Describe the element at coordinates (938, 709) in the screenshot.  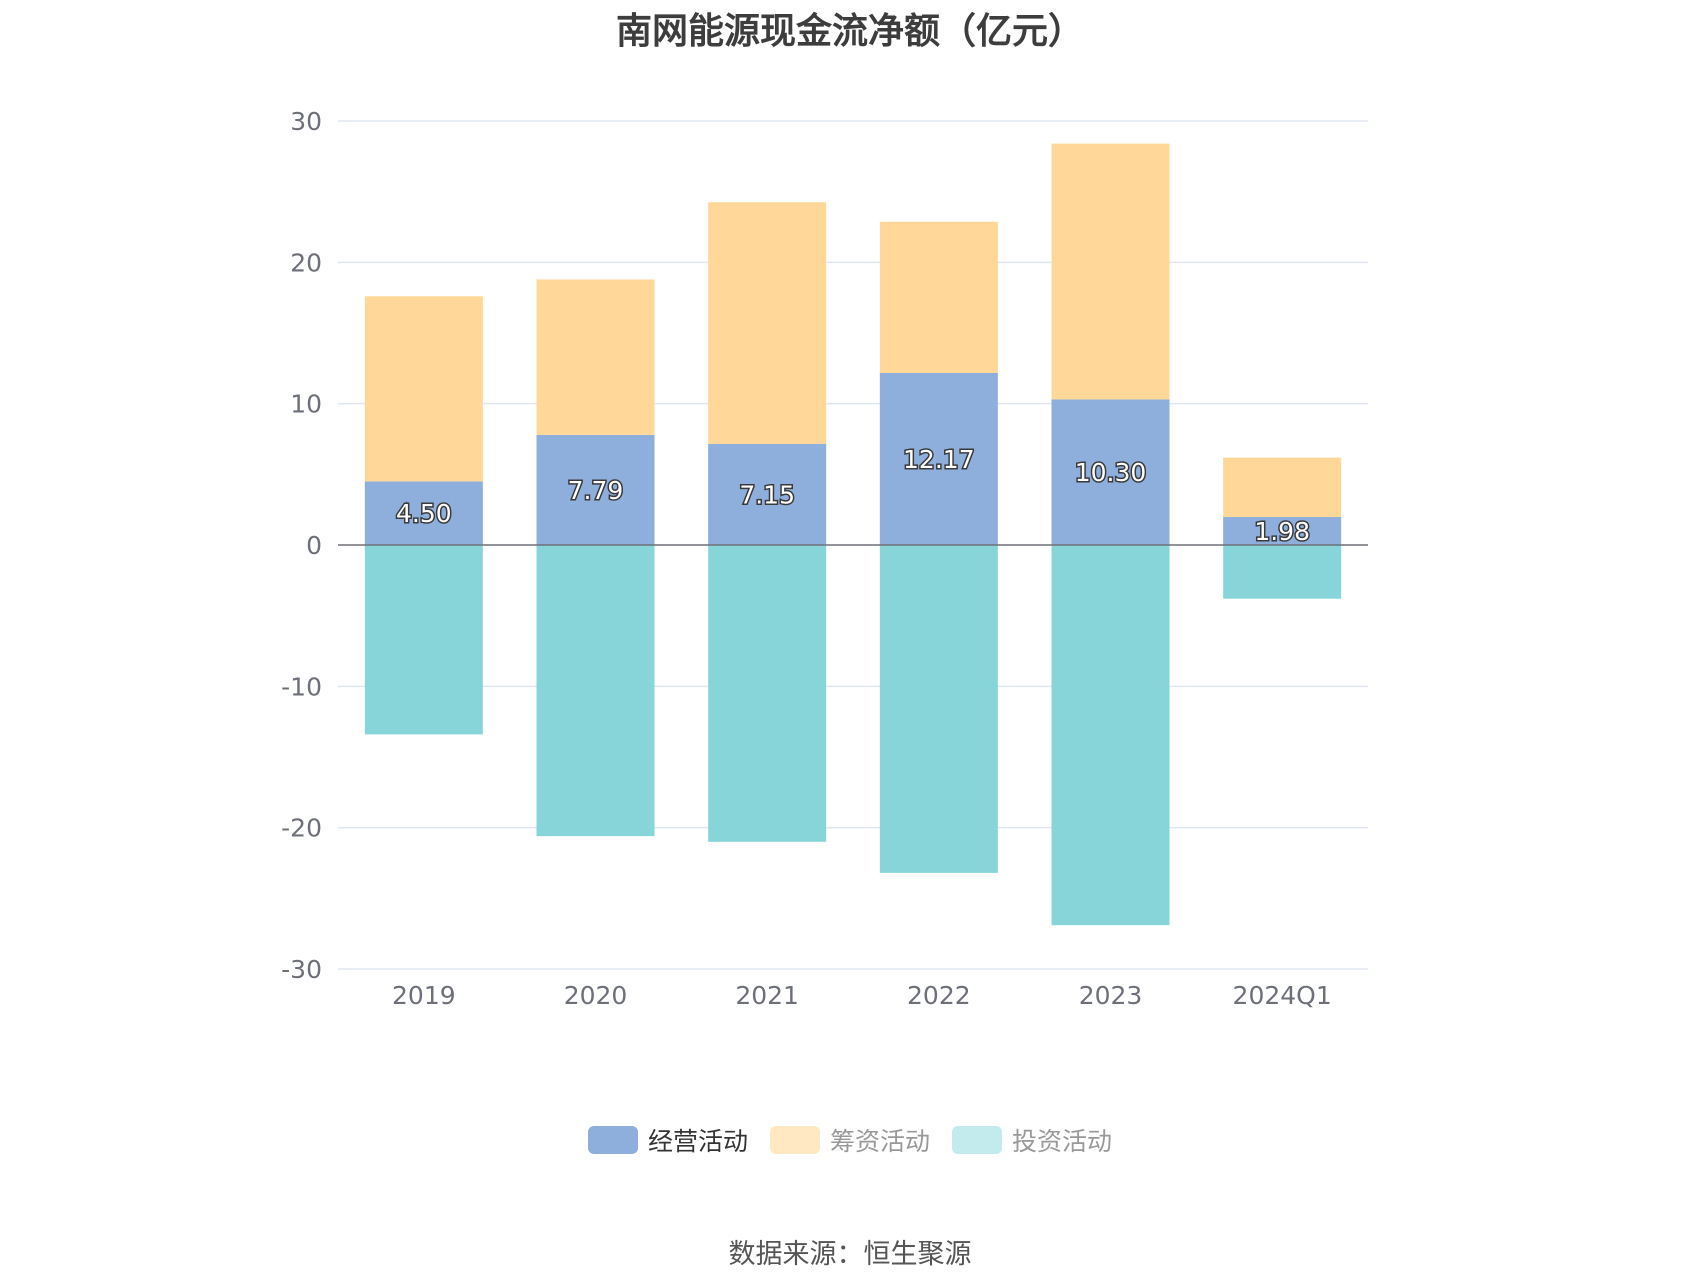
I see `bar-investing-2022` at that location.